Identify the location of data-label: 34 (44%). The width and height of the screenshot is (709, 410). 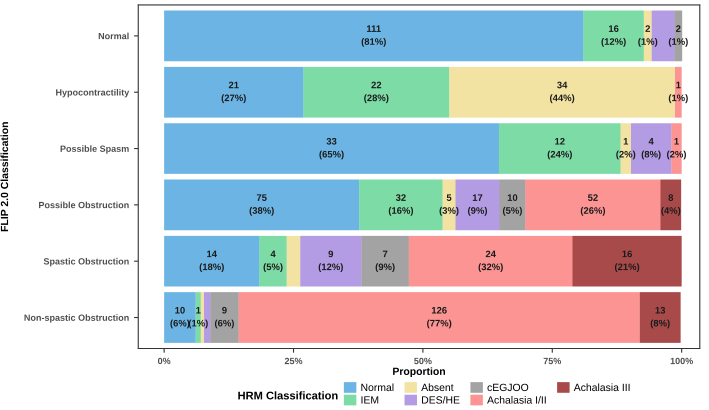
(562, 93).